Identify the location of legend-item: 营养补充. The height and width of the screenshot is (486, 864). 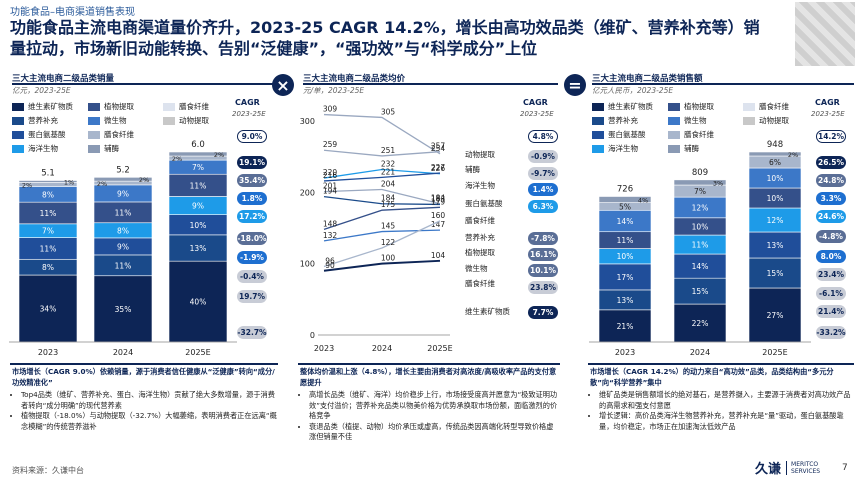
(615, 120).